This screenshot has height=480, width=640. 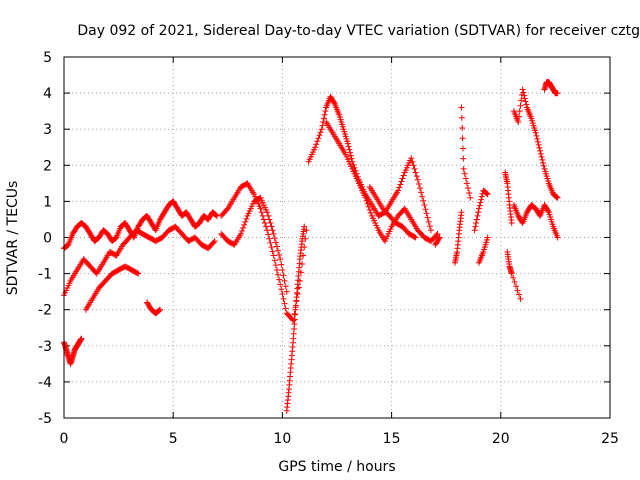 I want to click on x-tick-label: 5, so click(x=173, y=439).